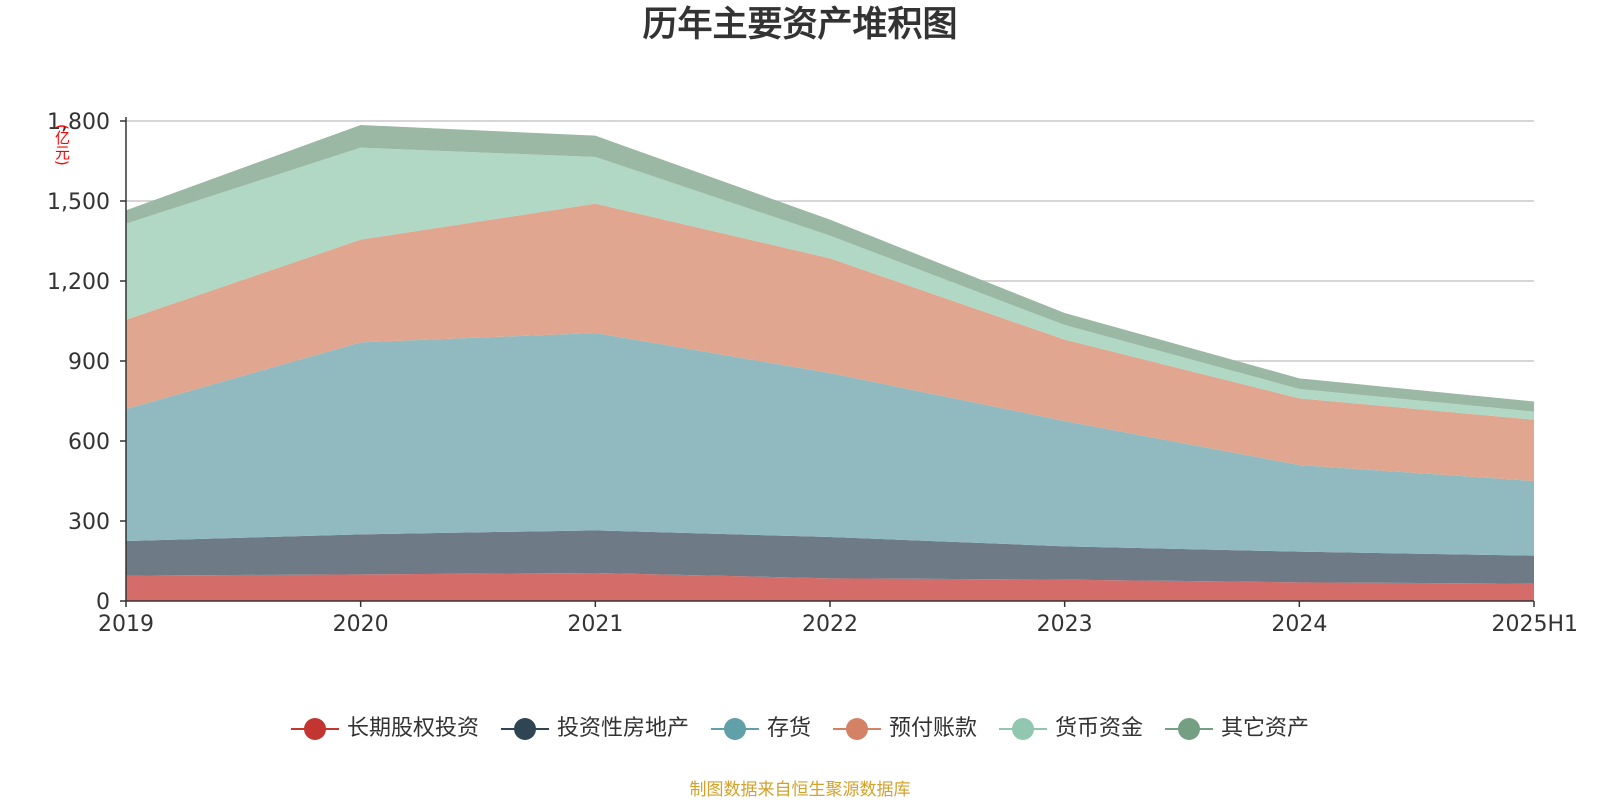 The width and height of the screenshot is (1600, 800). I want to click on legend-label: 预付账款, so click(933, 728).